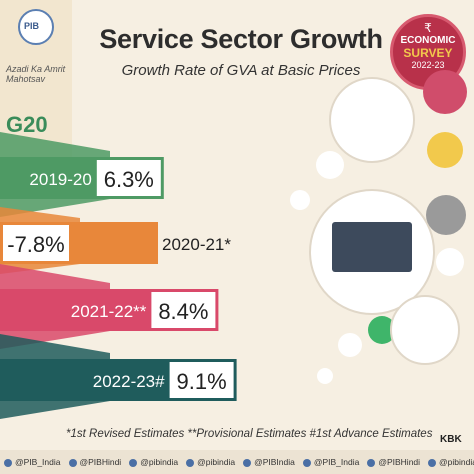 This screenshot has width=474, height=474. I want to click on pib-logo-text: PIB, so click(32, 26).